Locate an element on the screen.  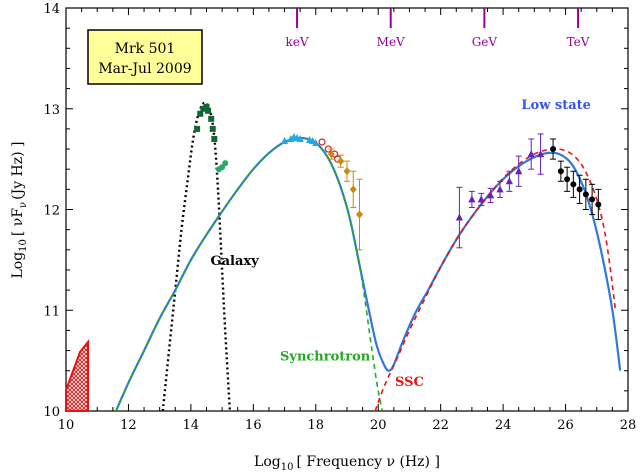
x-tick-label: 28 is located at coordinates (628, 425).